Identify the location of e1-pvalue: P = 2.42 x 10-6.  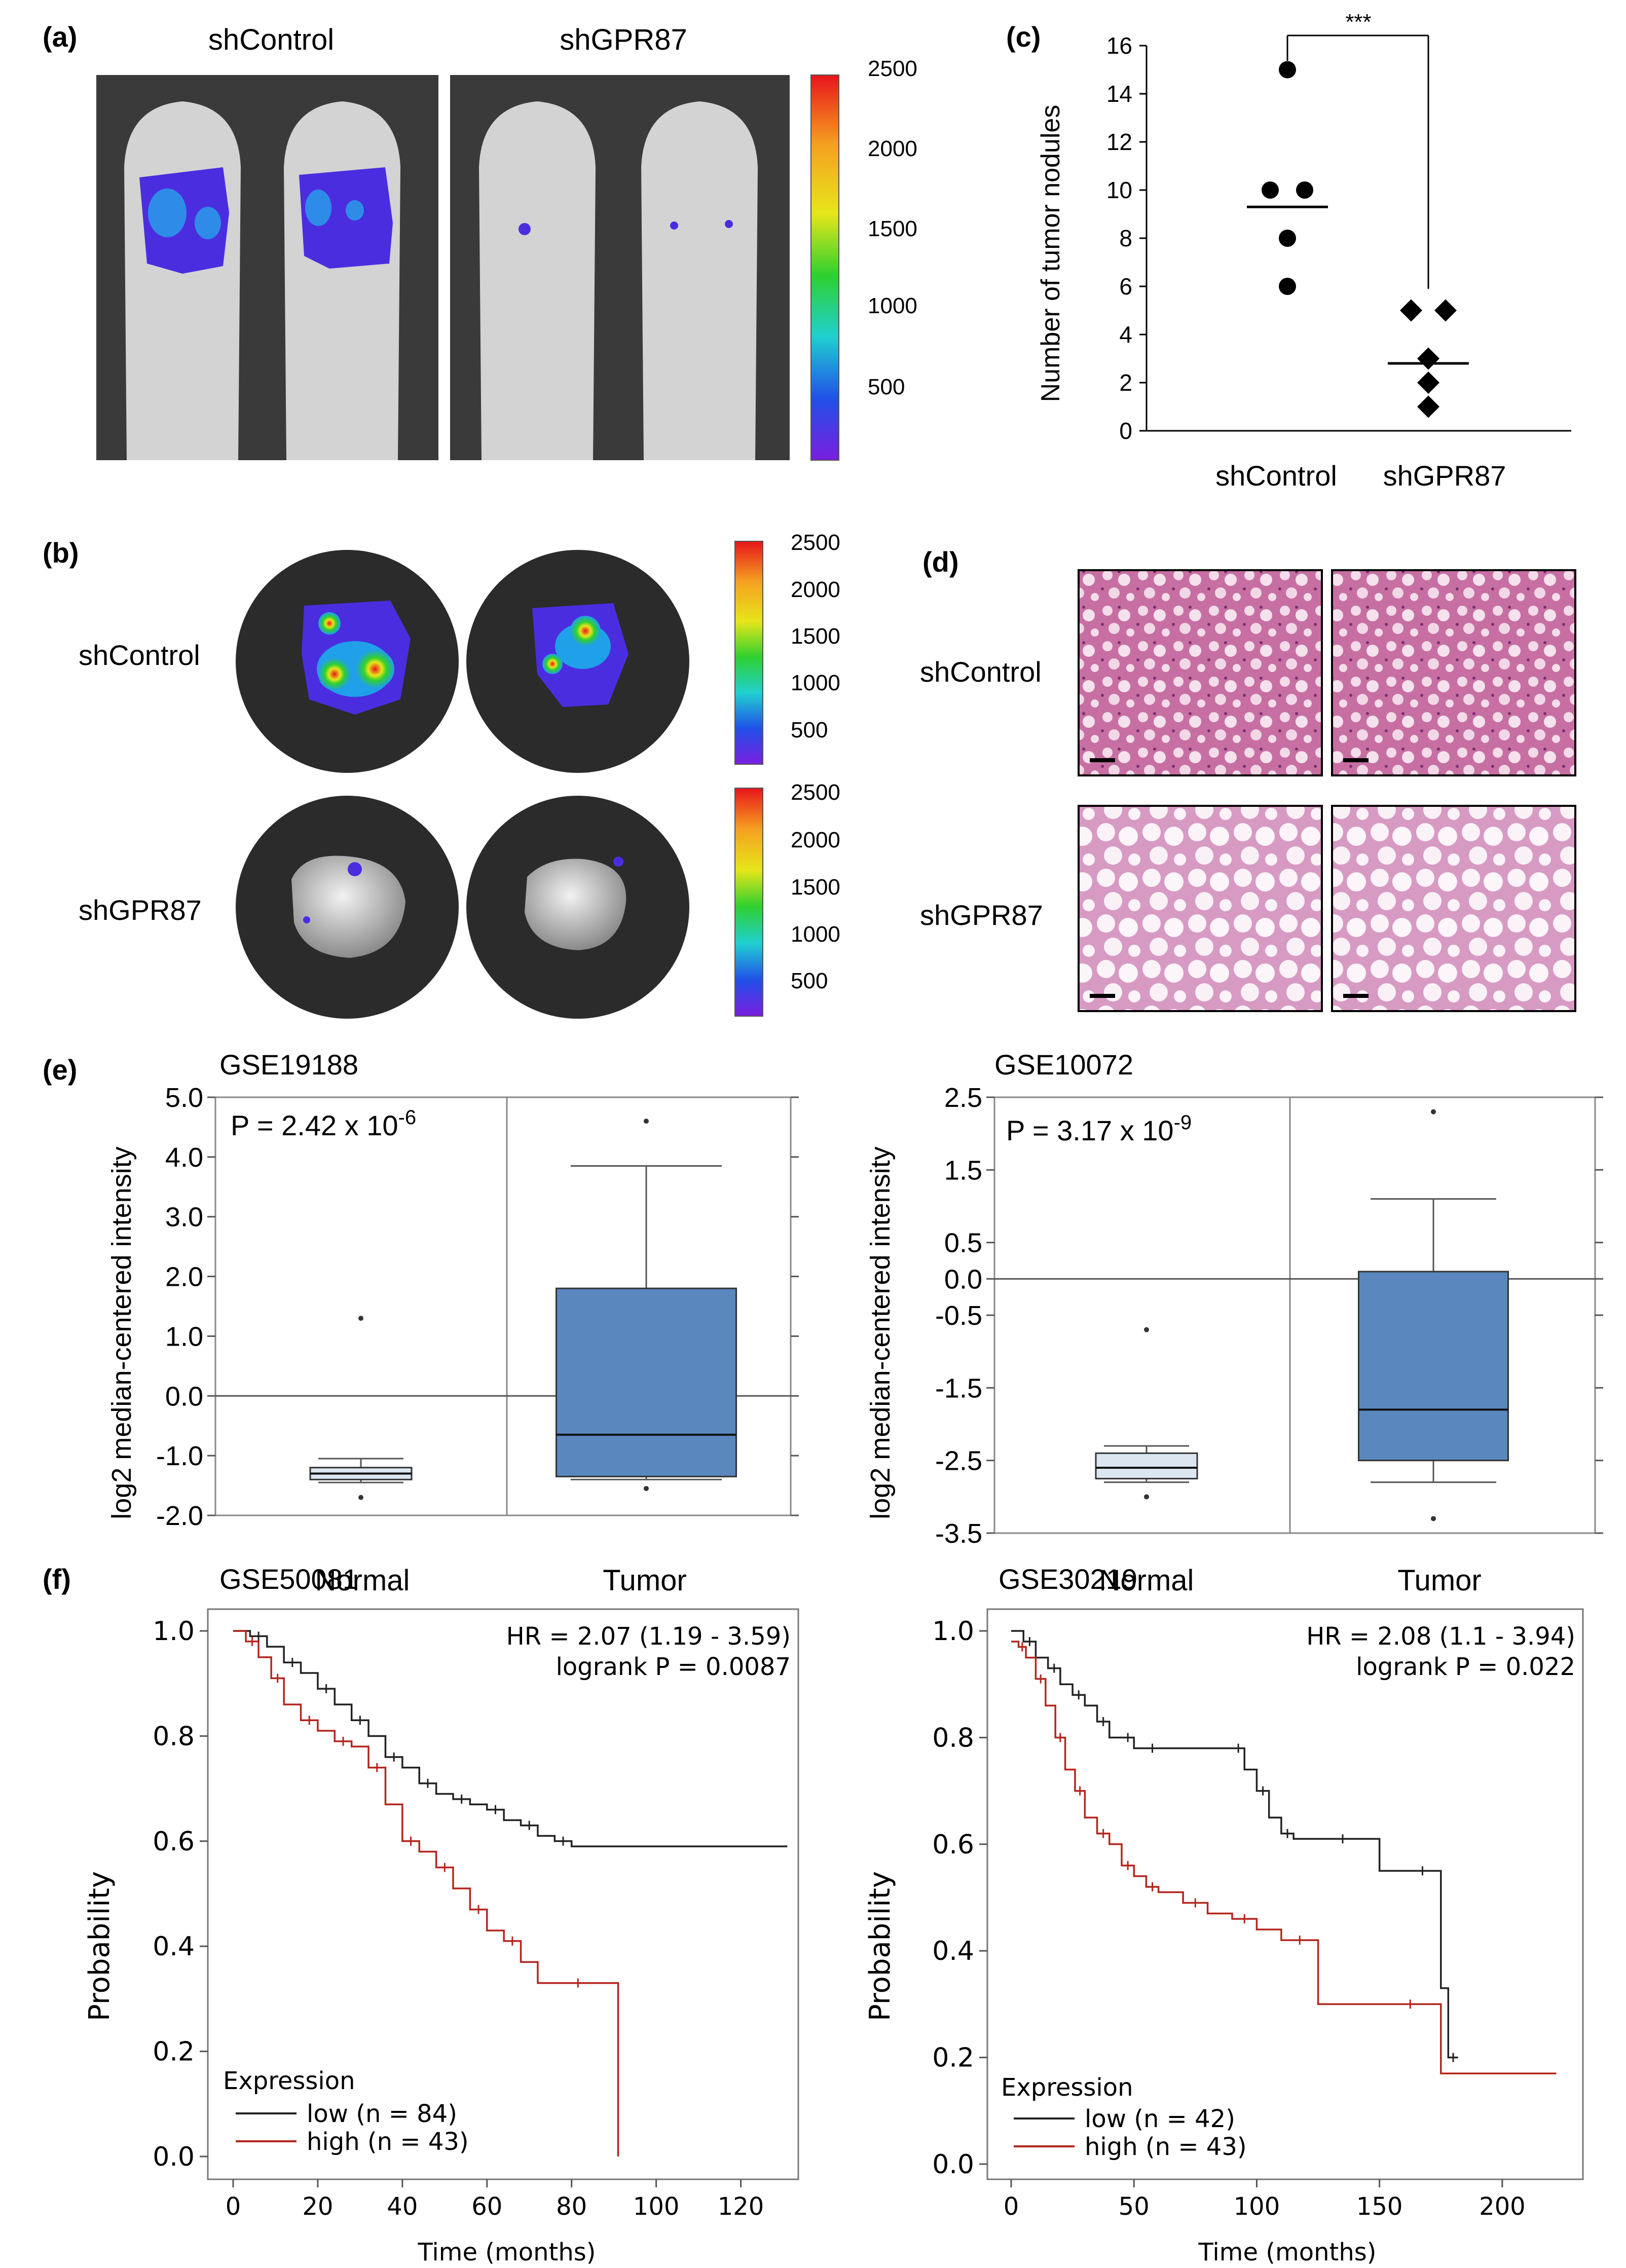
(323, 1123).